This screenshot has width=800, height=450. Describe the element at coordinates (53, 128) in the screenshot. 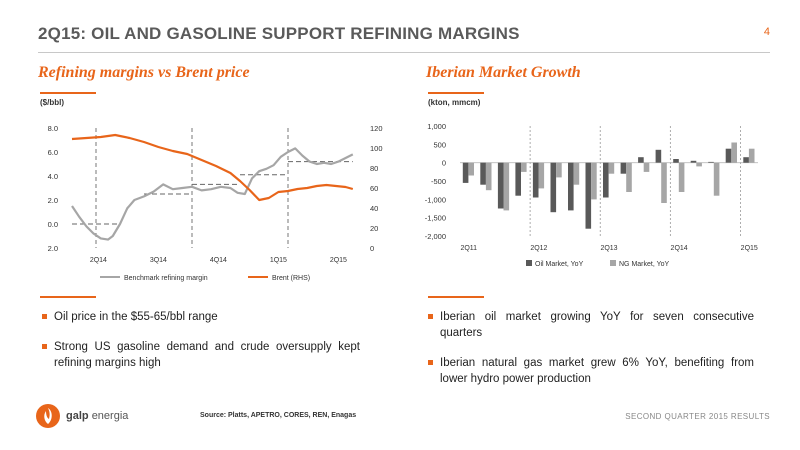

I see `y-left-tick-label: 8.0` at that location.